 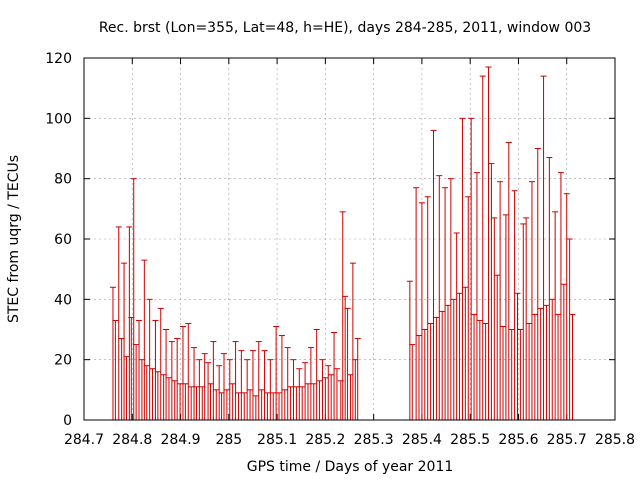 I want to click on y-tick-label: 80, so click(x=63, y=180).